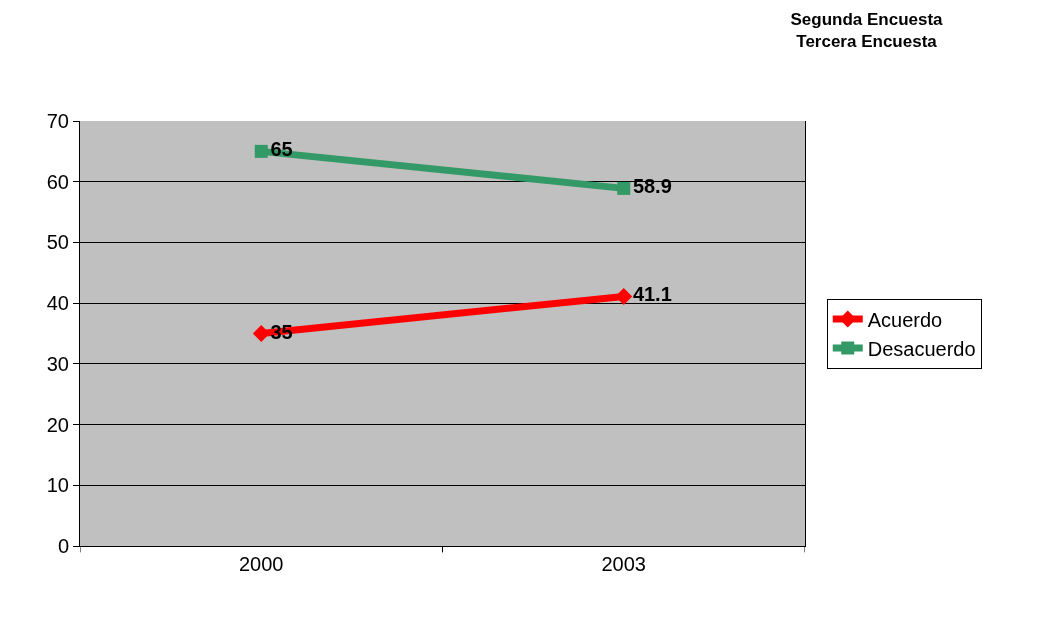 Image resolution: width=1044 pixels, height=628 pixels. I want to click on y-tick-label: 0, so click(63, 546).